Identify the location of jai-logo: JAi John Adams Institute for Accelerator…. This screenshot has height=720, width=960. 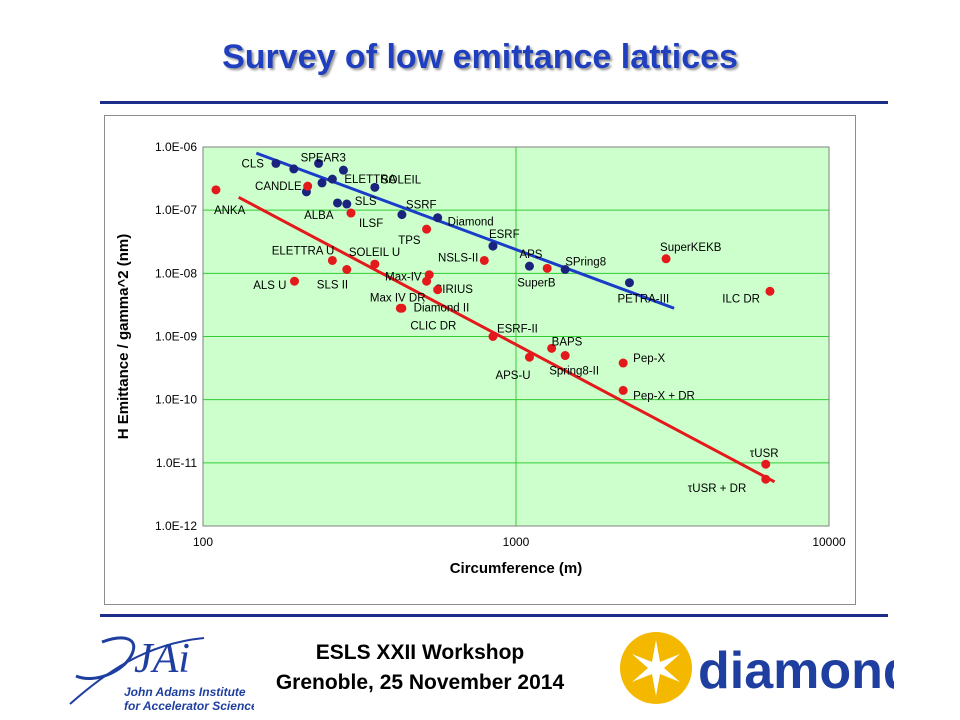
(161, 674).